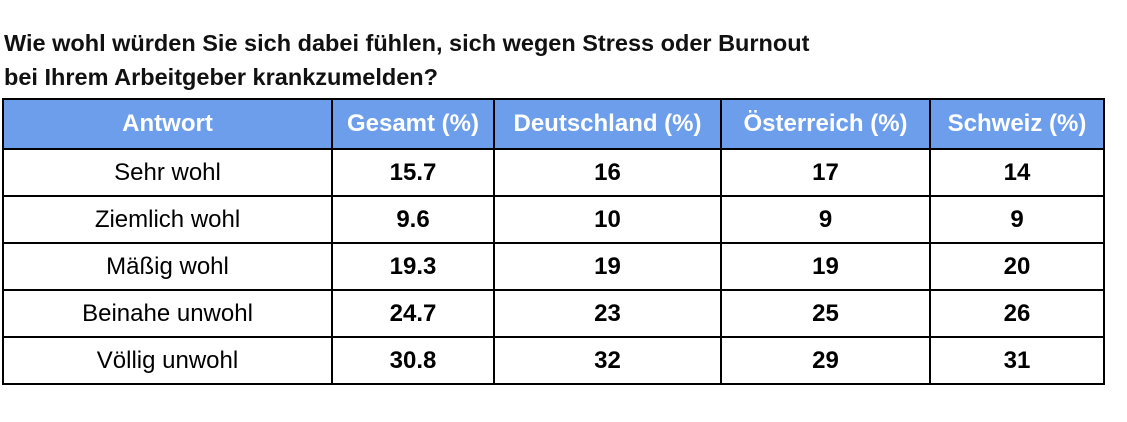  I want to click on table-row: Mäßig wohl 19.3 19 19 20, so click(553, 266).